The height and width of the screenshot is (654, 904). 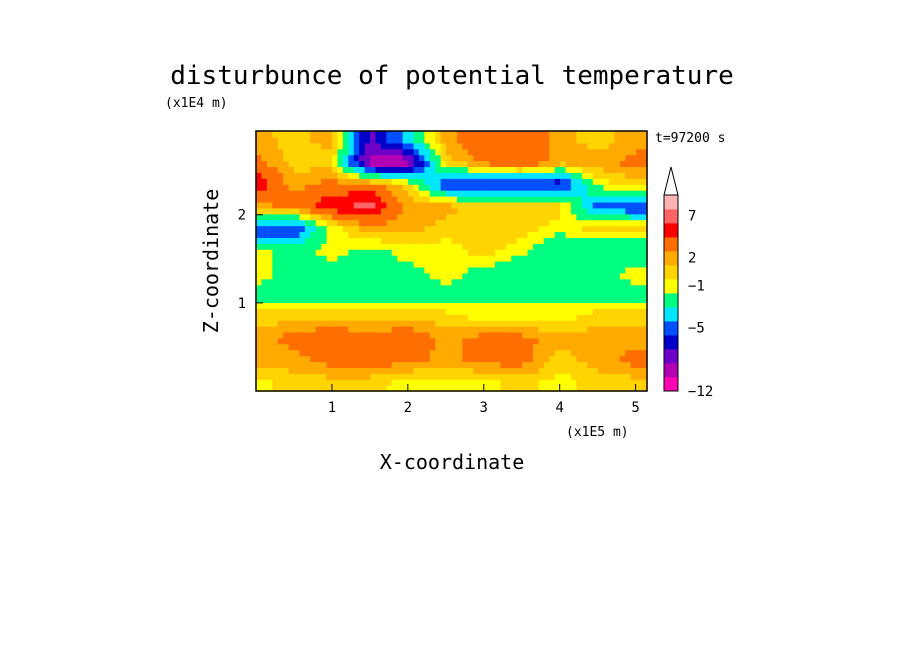 What do you see at coordinates (671, 279) in the screenshot?
I see `colorbar` at bounding box center [671, 279].